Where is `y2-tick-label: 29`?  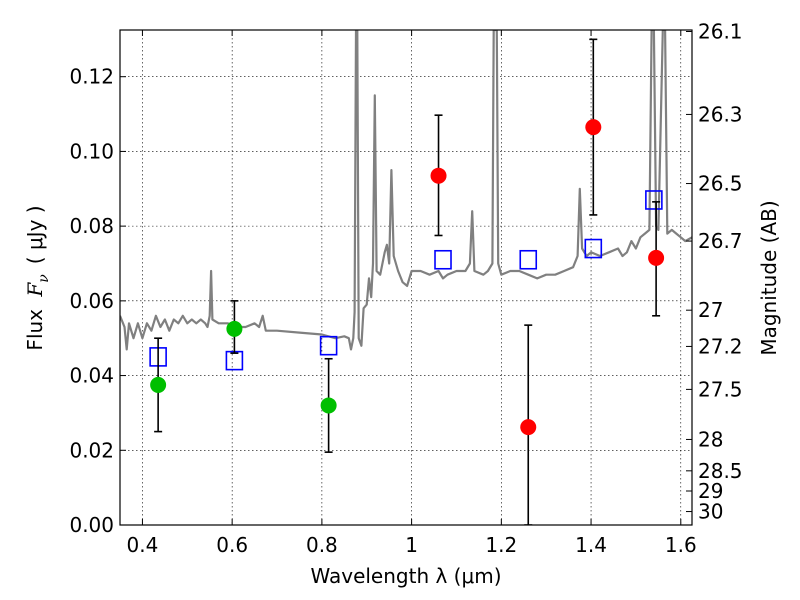 y2-tick-label: 29 is located at coordinates (710, 491).